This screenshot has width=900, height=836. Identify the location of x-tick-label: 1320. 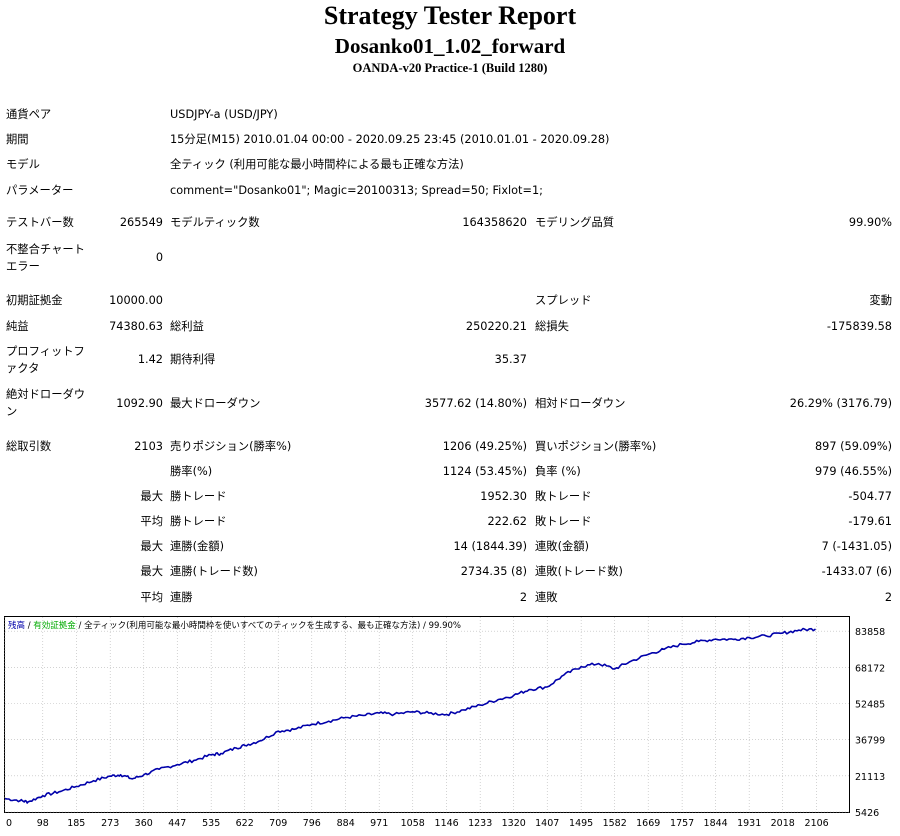
(514, 823).